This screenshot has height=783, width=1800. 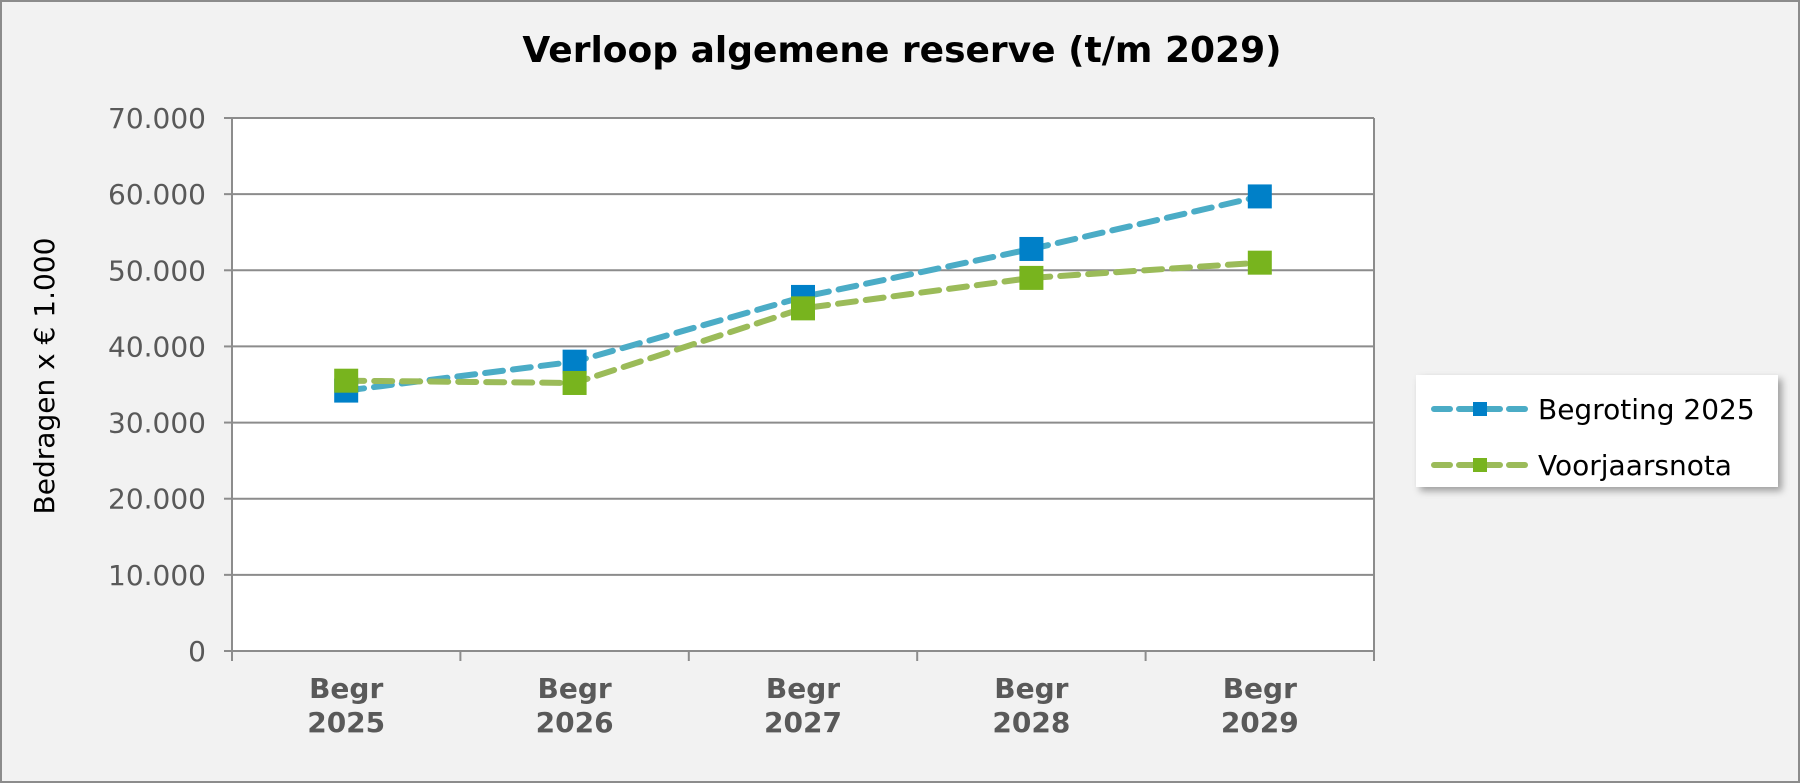 I want to click on x-tick-label-3-line-1: 2028, so click(x=1031, y=722).